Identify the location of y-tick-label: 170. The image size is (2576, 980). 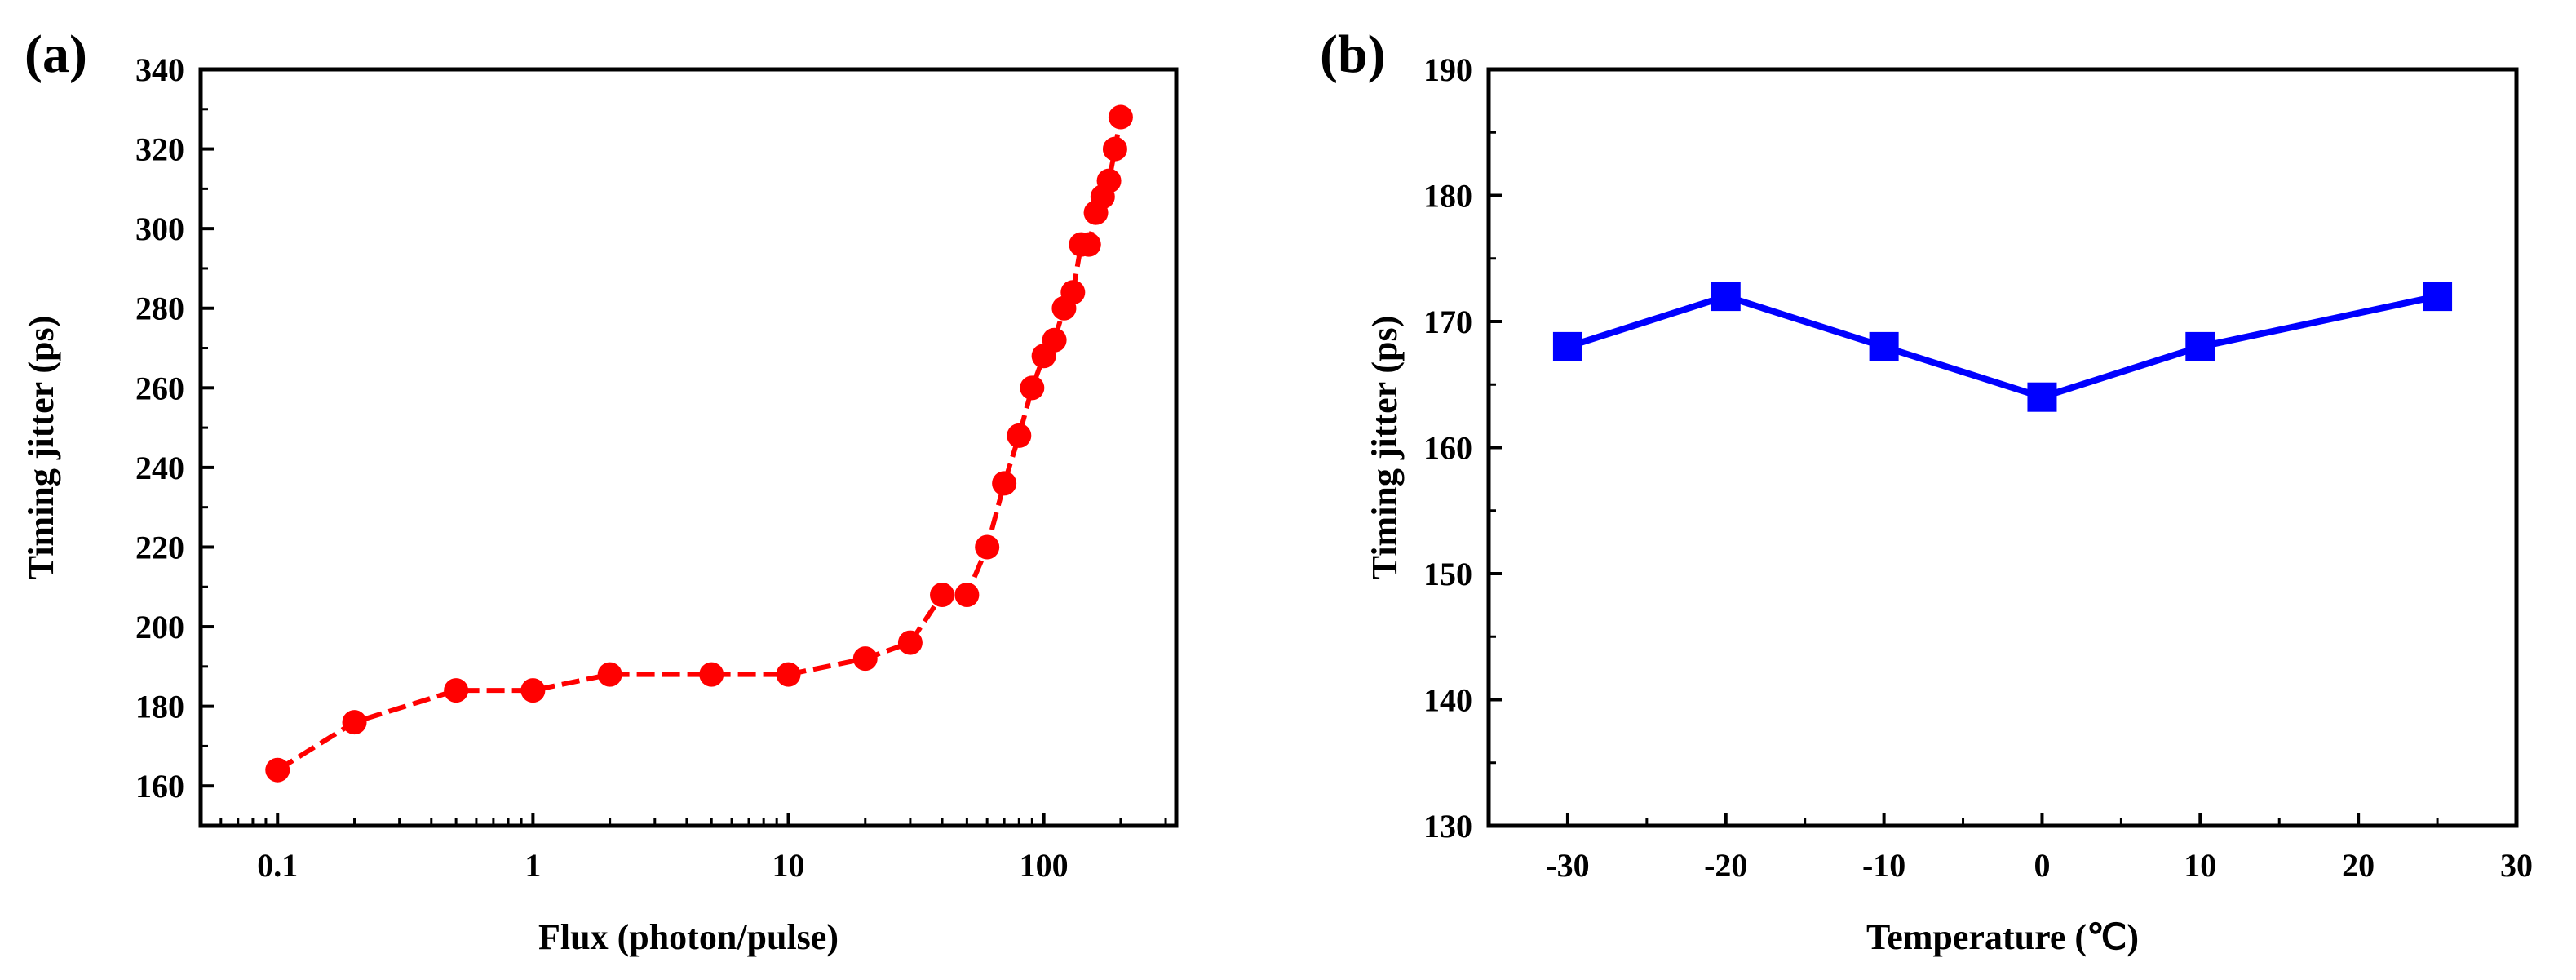
(1447, 322).